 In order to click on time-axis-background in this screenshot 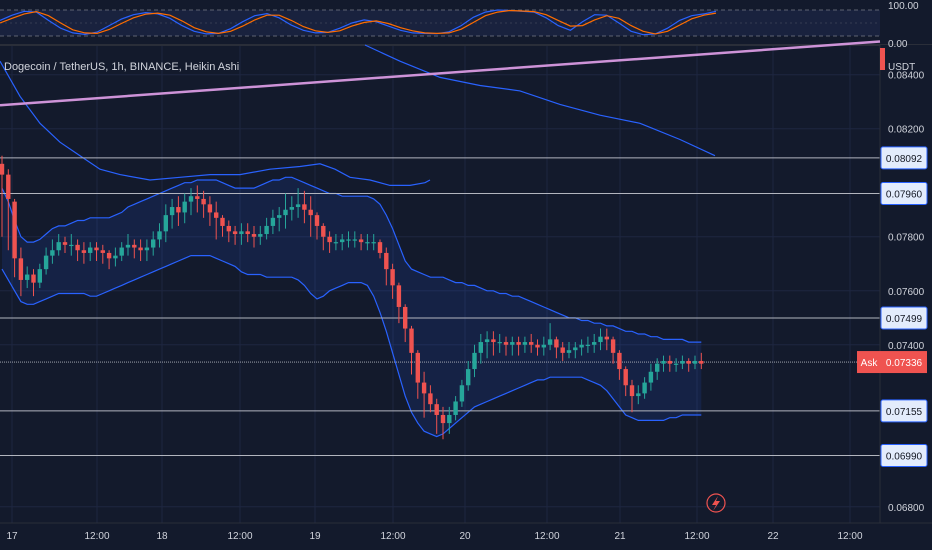, I will do `click(466, 536)`.